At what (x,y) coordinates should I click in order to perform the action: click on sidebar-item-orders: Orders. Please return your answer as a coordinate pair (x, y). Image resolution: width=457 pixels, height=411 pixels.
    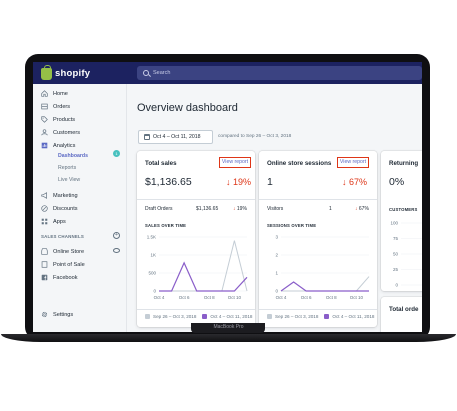
    Looking at the image, I should click on (55, 106).